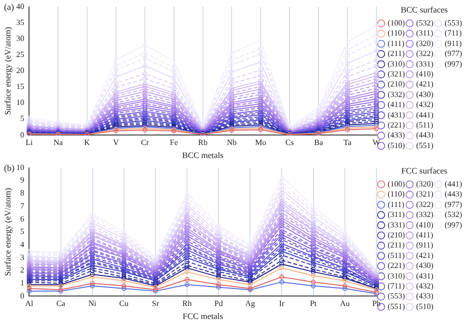 The height and width of the screenshot is (322, 474). I want to click on x-tick-label: Ag, so click(250, 303).